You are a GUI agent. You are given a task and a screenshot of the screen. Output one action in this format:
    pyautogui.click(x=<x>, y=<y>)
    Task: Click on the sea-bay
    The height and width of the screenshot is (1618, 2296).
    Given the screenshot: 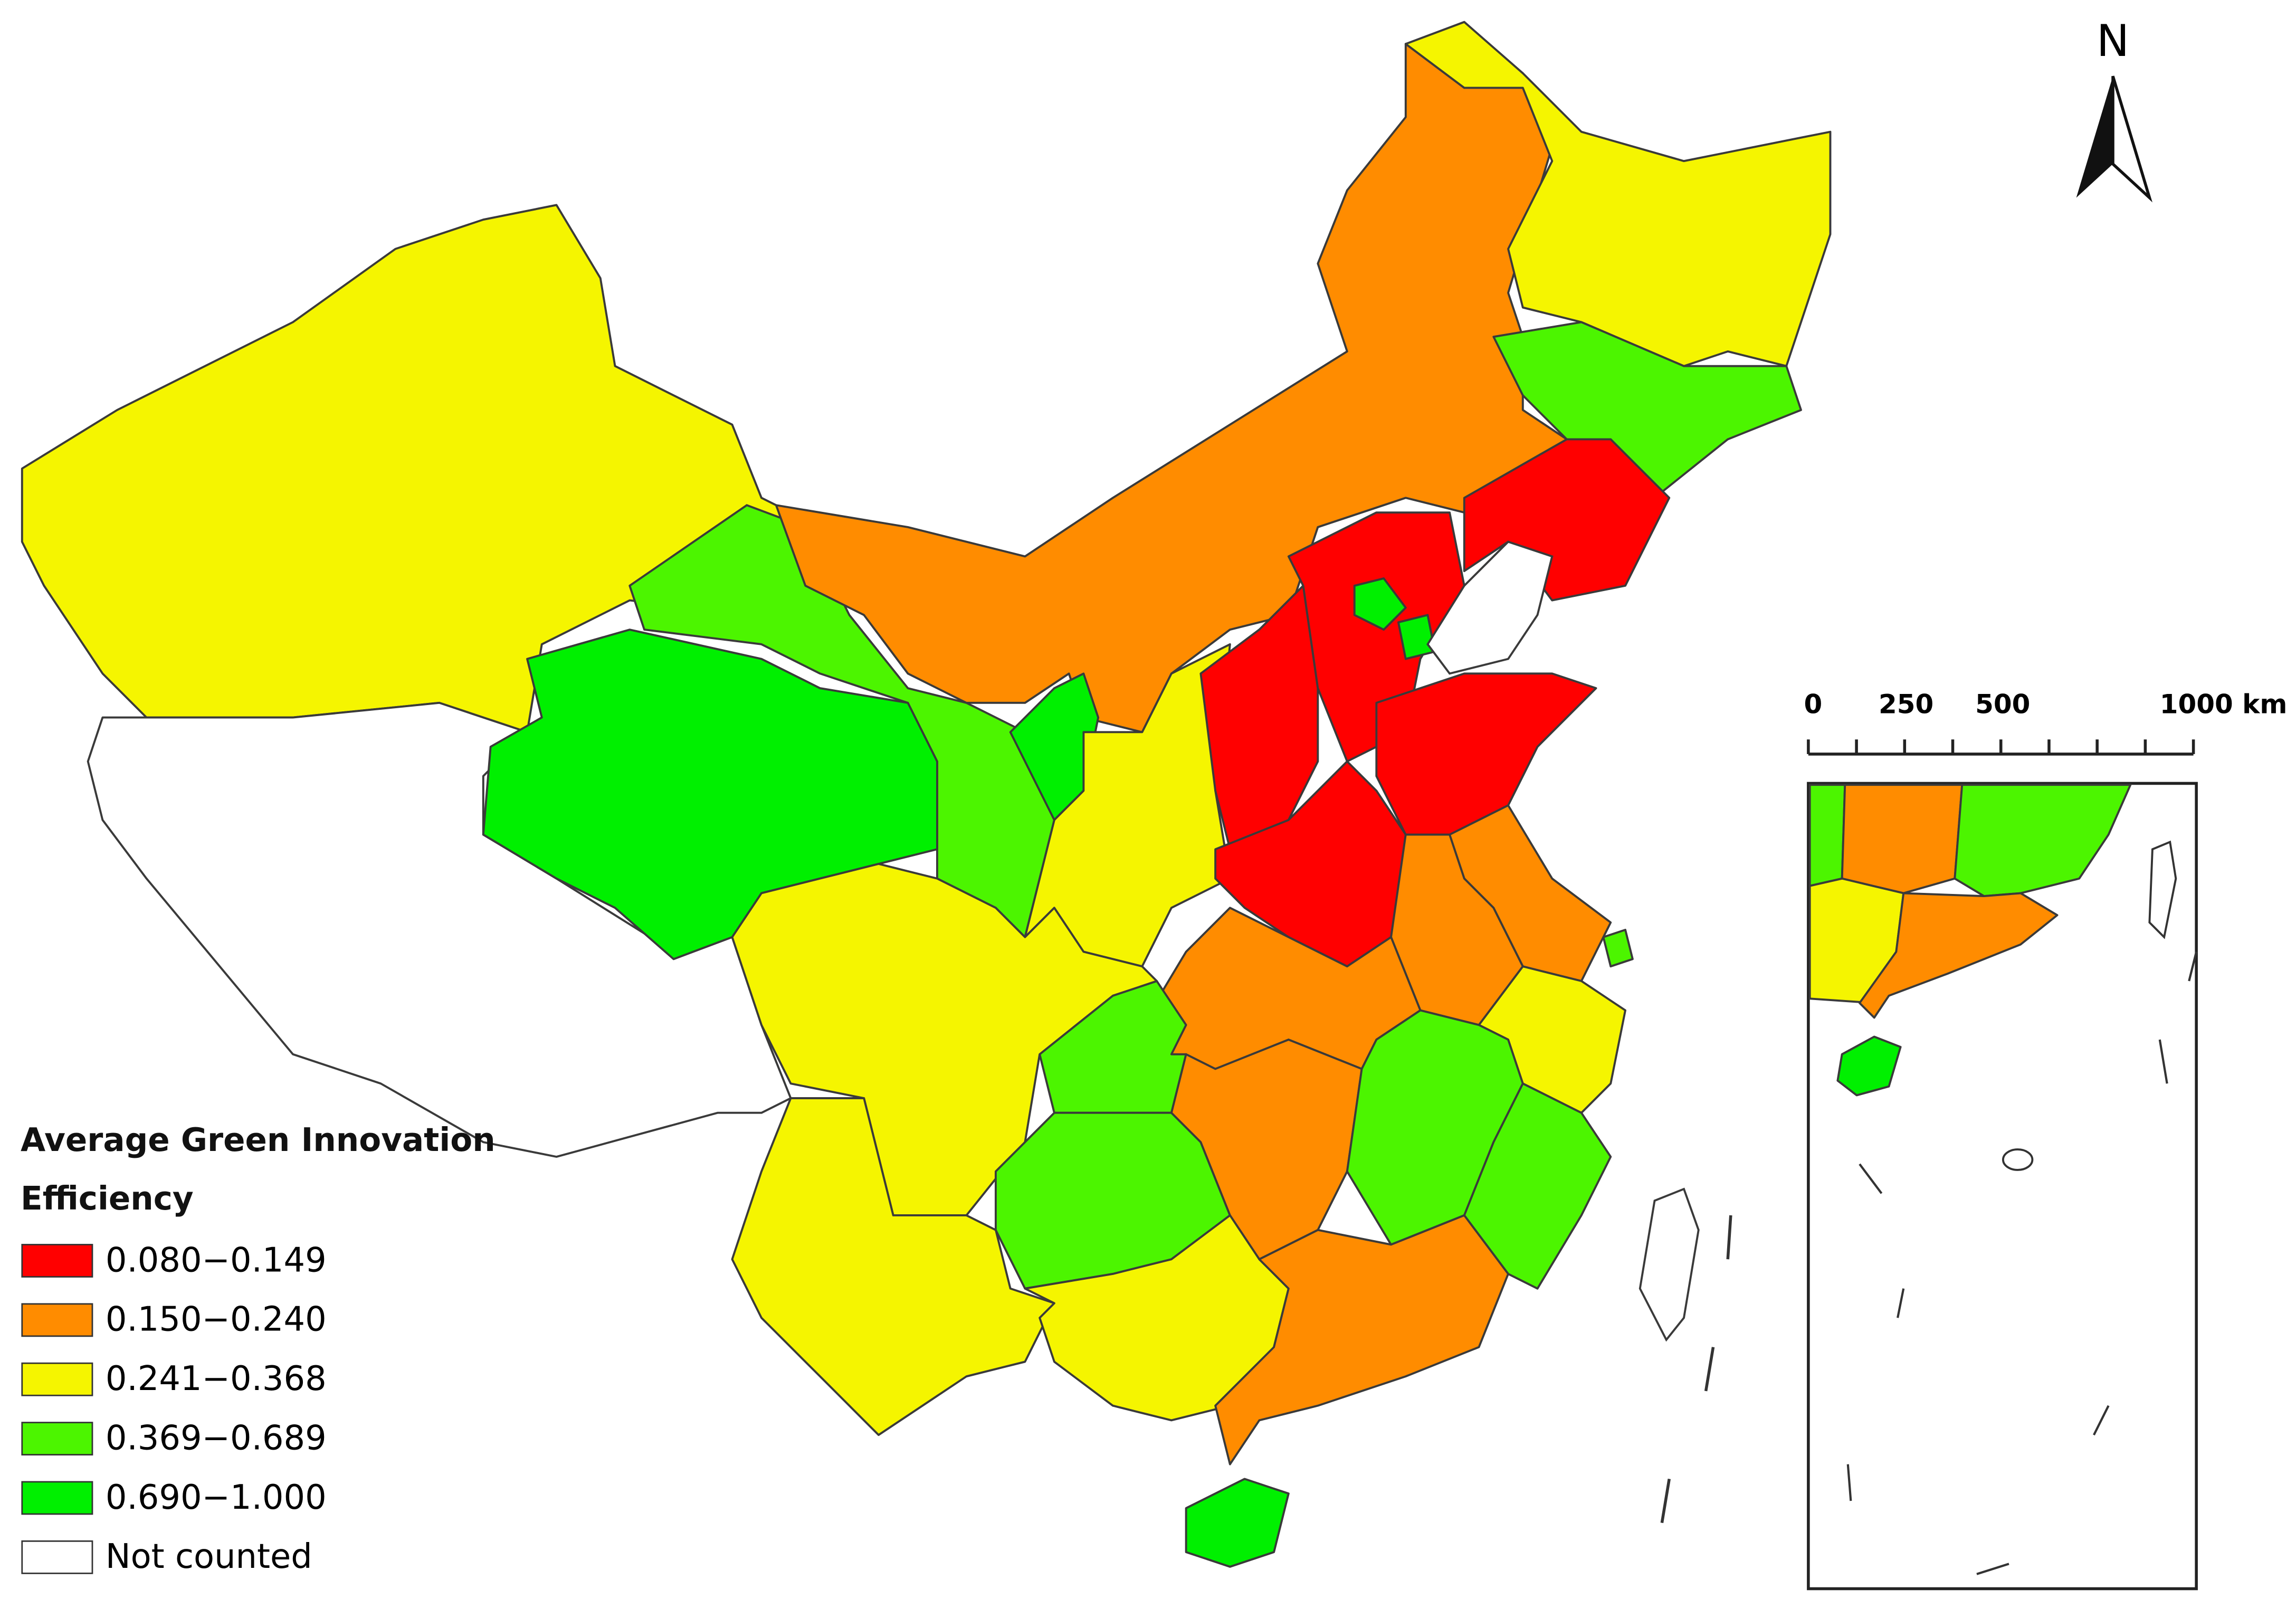 What is the action you would take?
    pyautogui.click(x=1490, y=607)
    